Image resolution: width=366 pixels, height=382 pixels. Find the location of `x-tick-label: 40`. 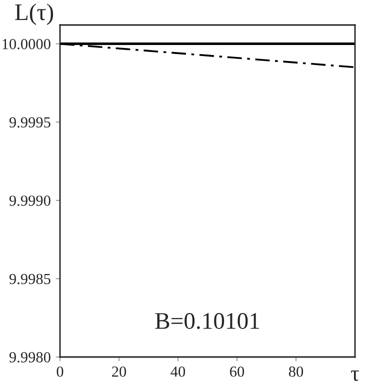

x-tick-label: 40 is located at coordinates (178, 371).